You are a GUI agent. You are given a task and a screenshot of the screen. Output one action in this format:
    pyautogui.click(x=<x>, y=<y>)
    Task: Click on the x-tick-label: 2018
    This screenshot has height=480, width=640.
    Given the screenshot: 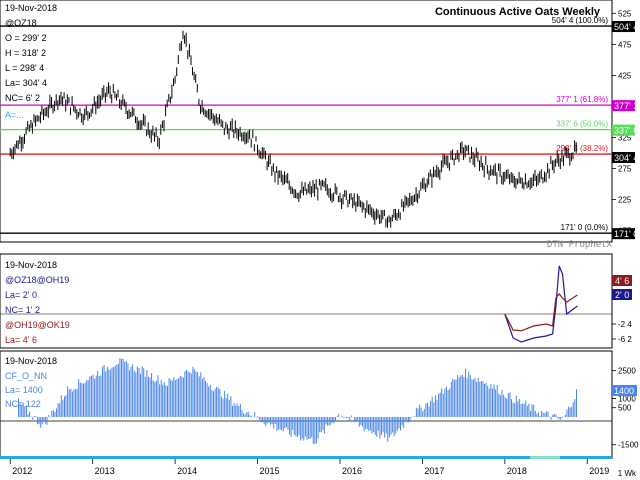 What is the action you would take?
    pyautogui.click(x=517, y=471)
    